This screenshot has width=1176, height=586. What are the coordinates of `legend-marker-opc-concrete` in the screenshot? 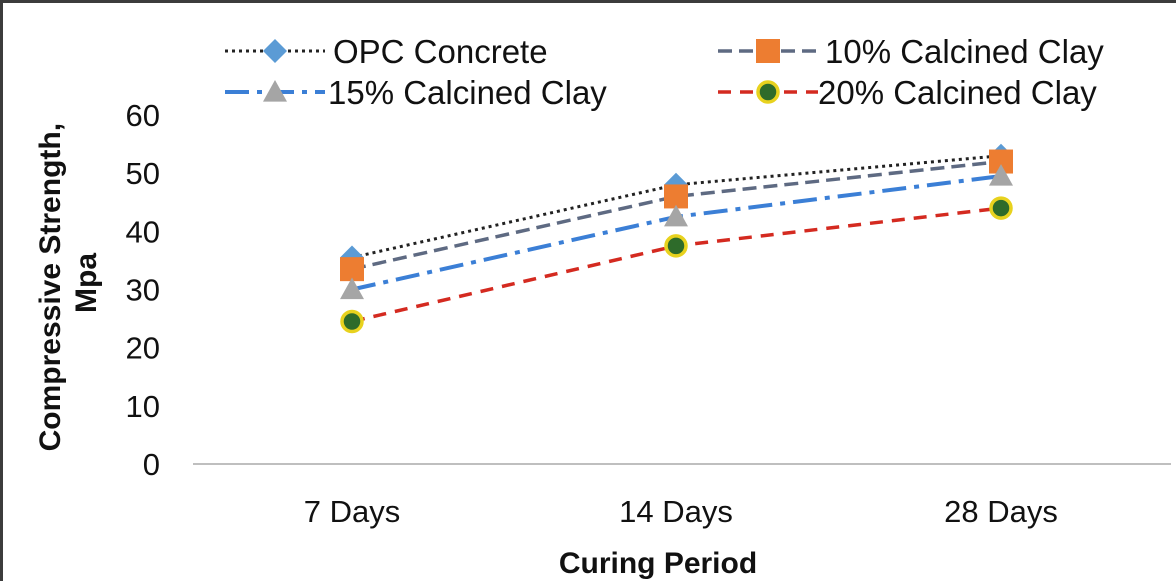 It's located at (275, 51).